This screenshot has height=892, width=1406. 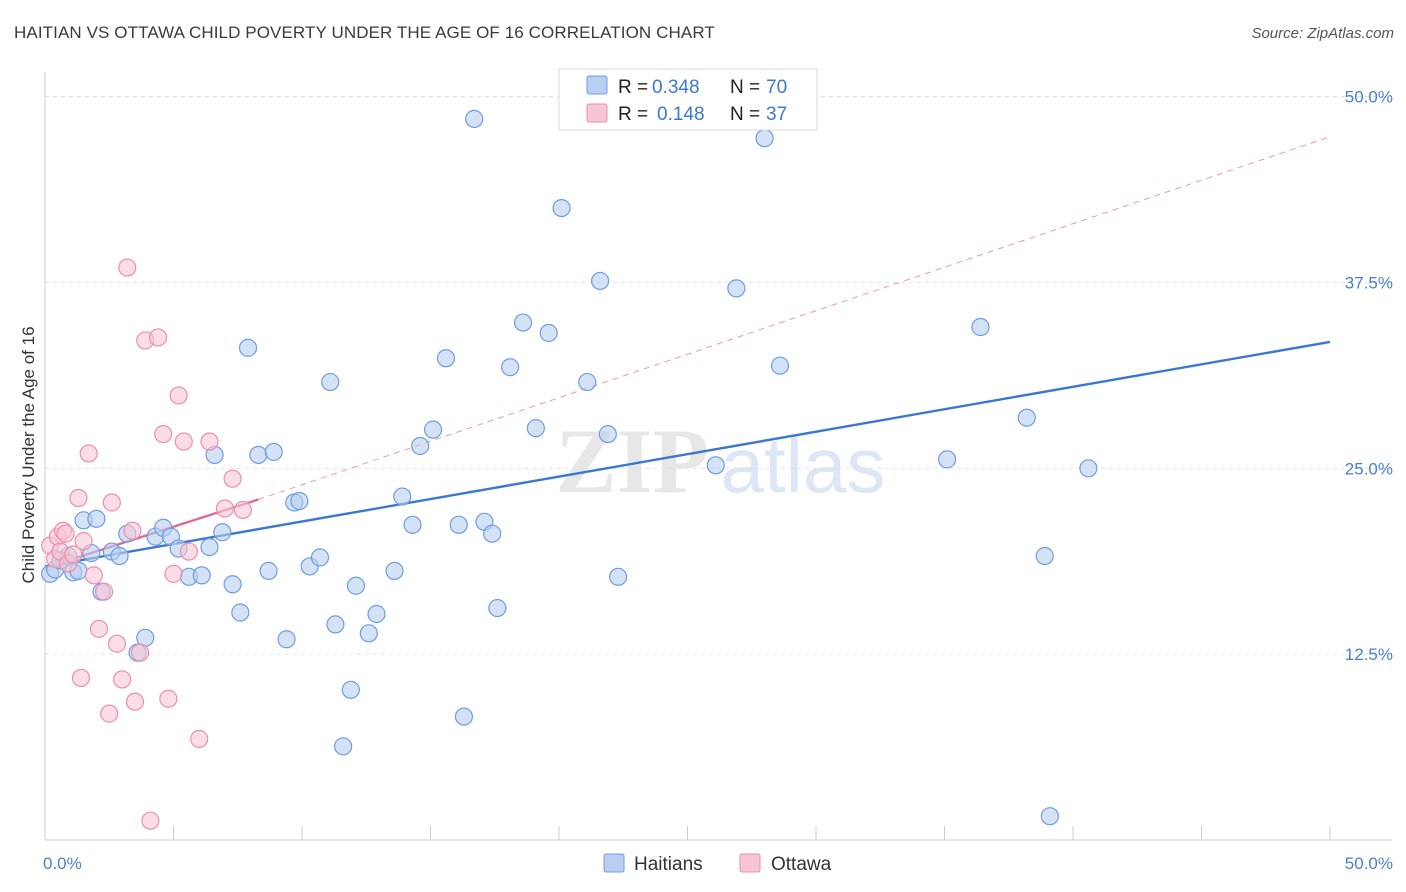 What do you see at coordinates (1369, 863) in the screenshot?
I see `x-tick-label-max: 50.0%` at bounding box center [1369, 863].